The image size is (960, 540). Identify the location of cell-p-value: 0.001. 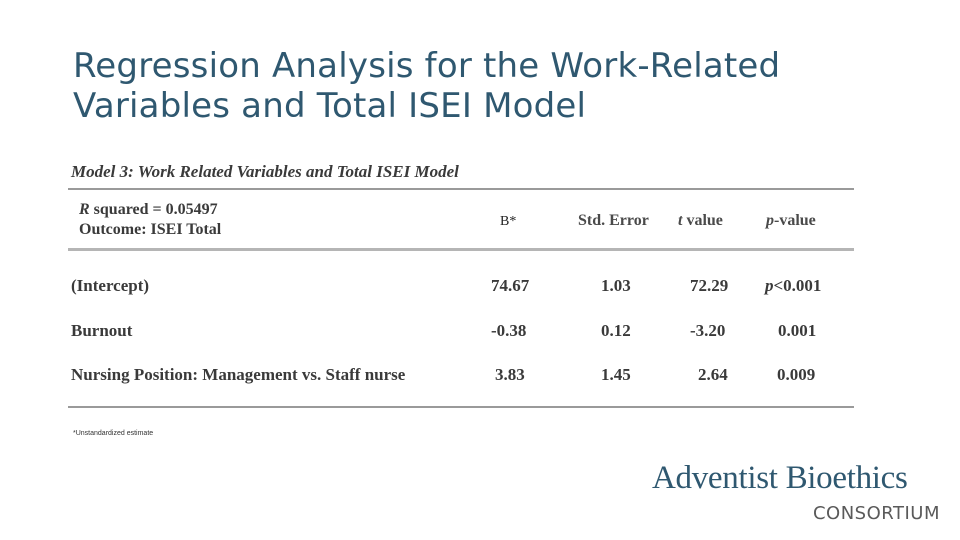
(797, 330).